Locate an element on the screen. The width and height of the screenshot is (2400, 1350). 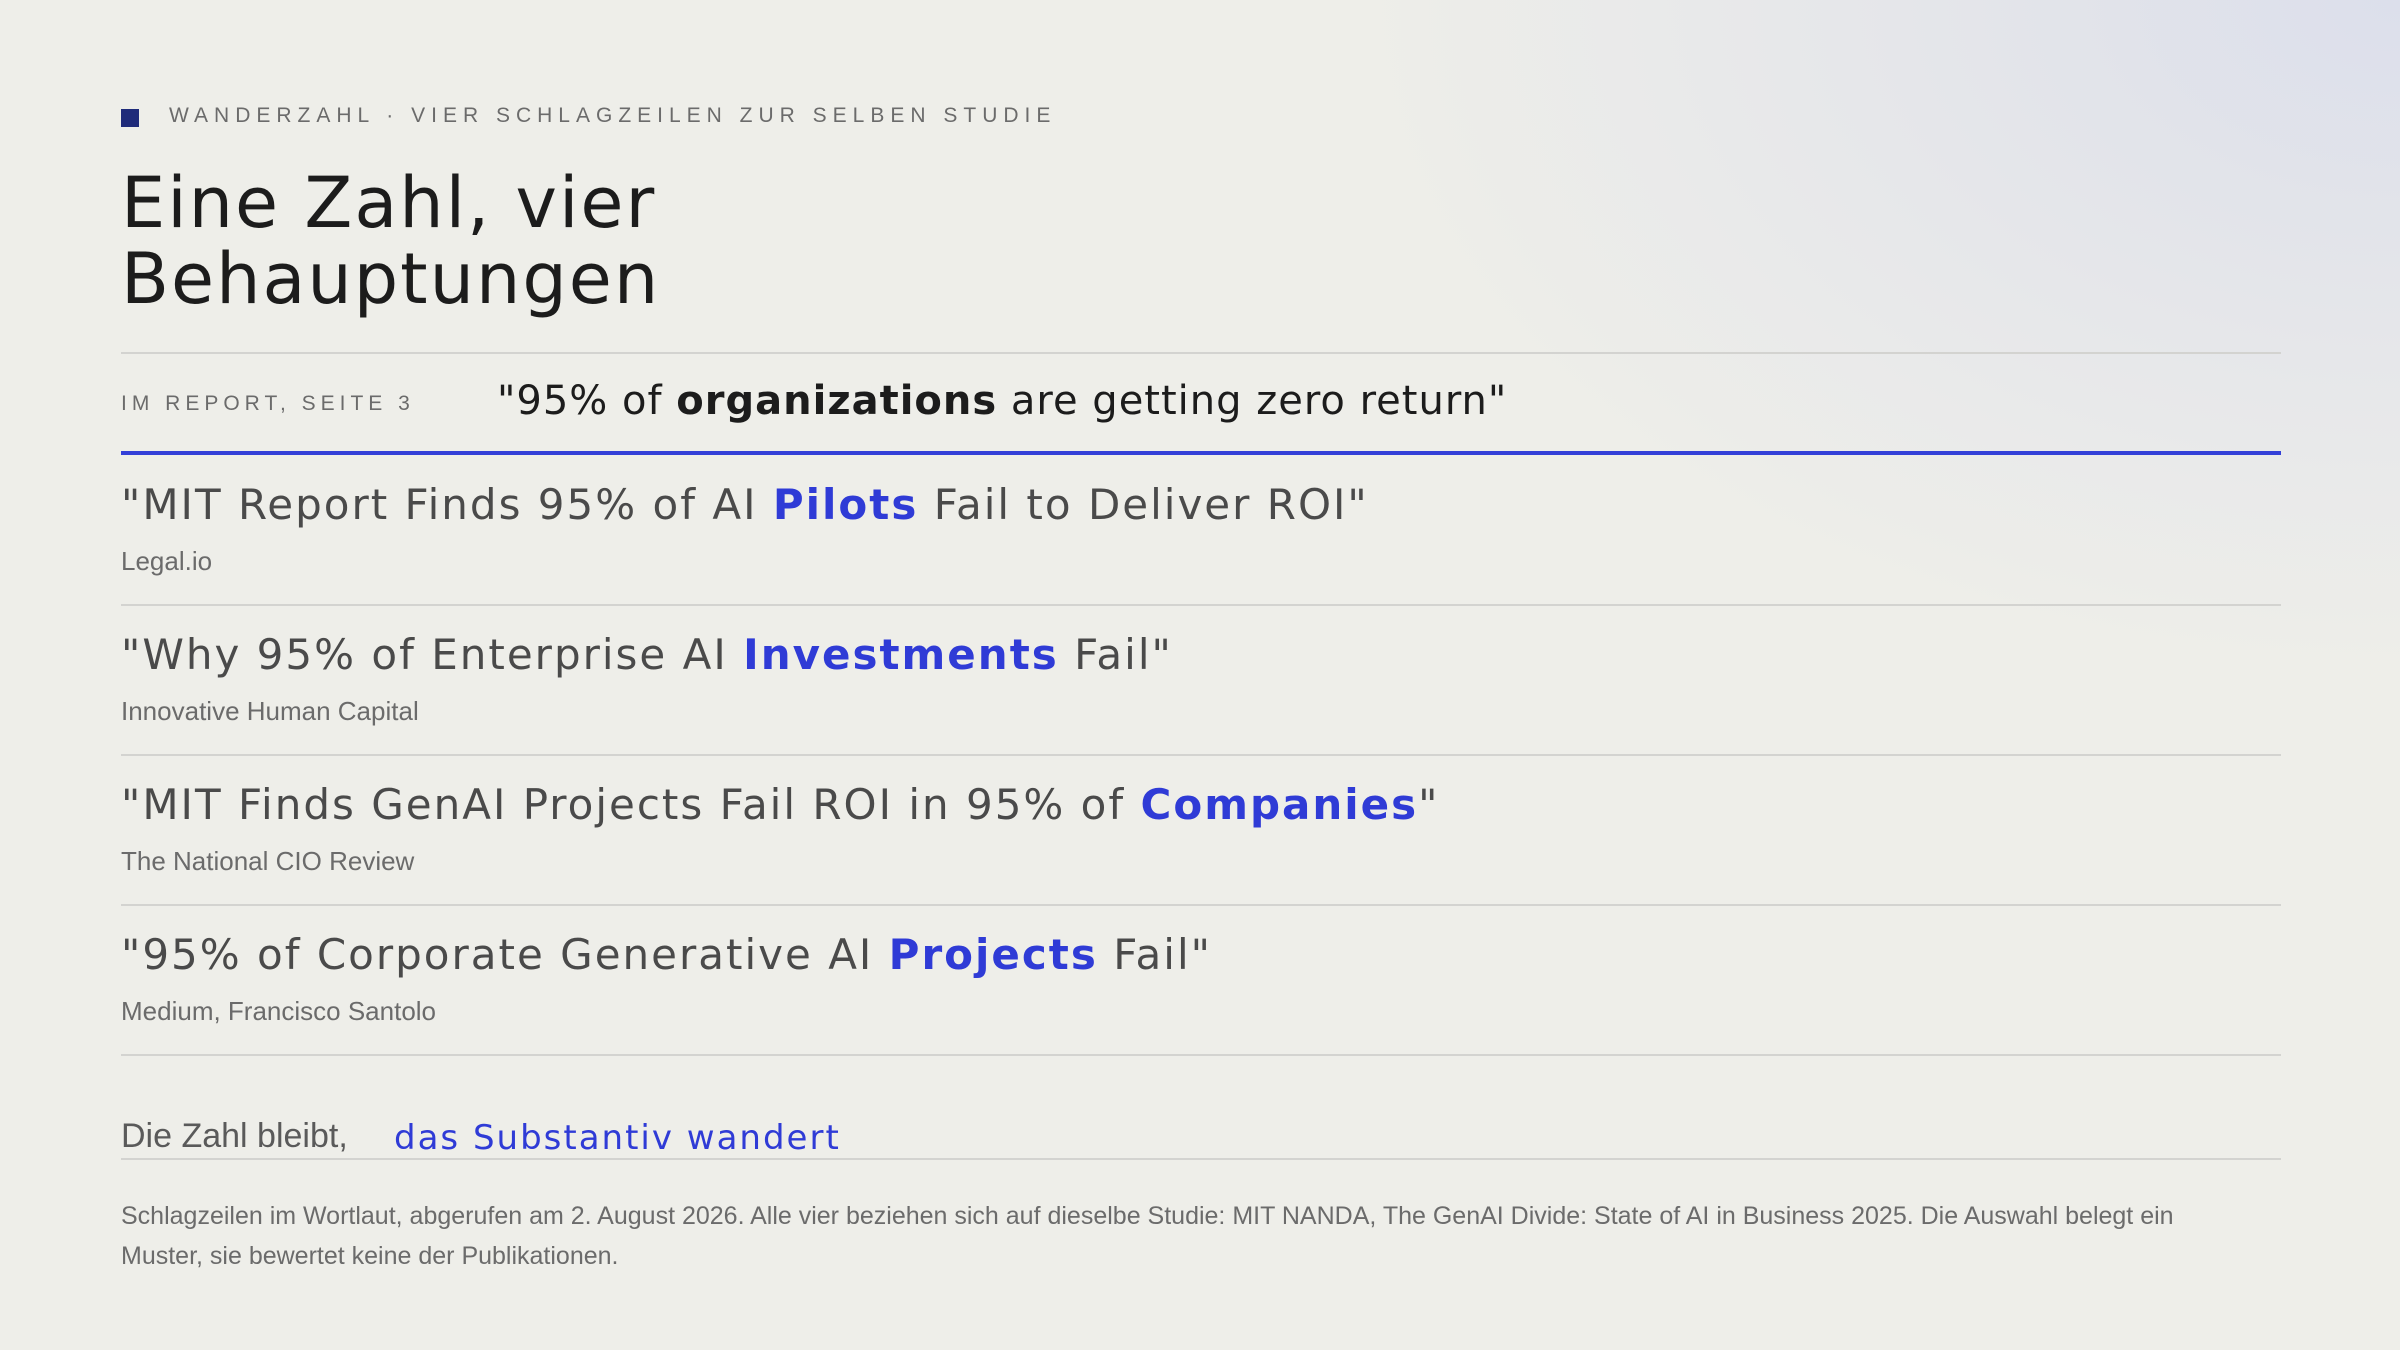
headline-text: "MIT Report Finds 95% of AI is located at coordinates (447, 504).